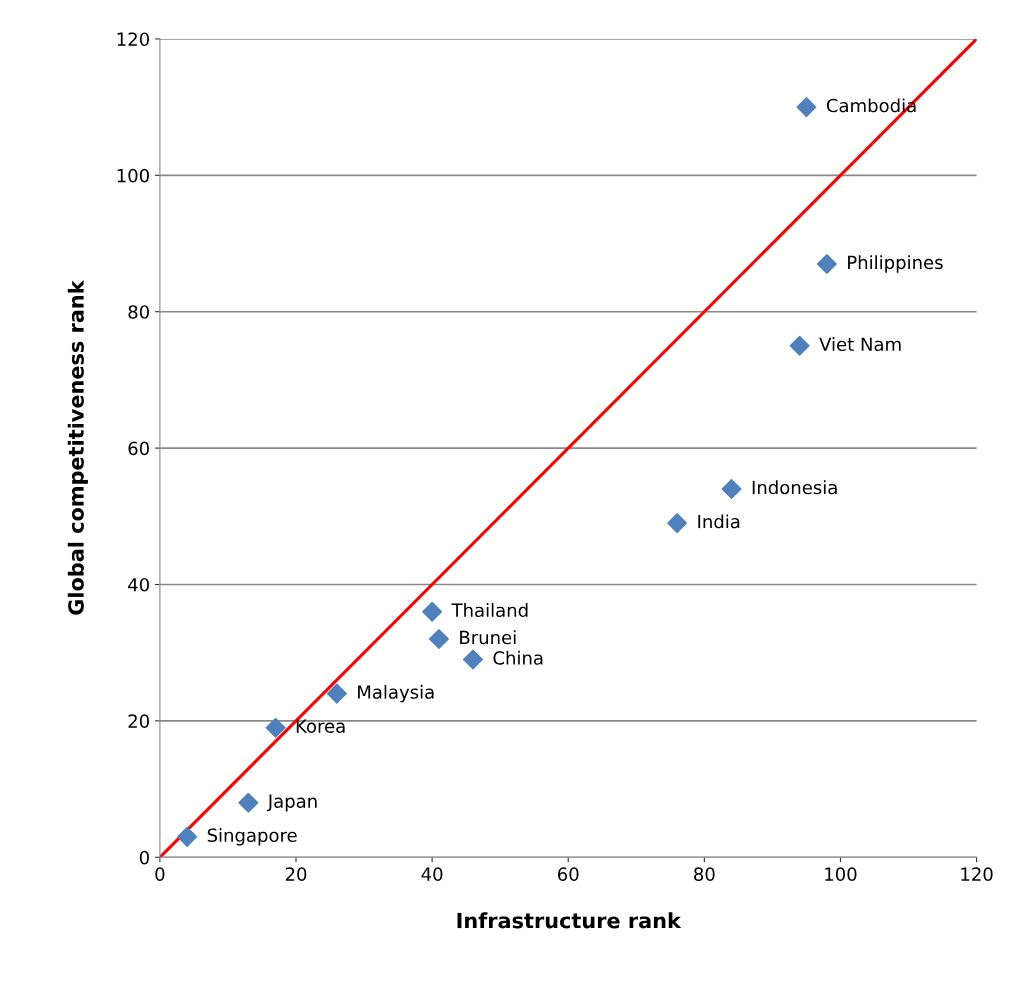 This screenshot has width=1012, height=998. I want to click on annotation: Japan, so click(291, 803).